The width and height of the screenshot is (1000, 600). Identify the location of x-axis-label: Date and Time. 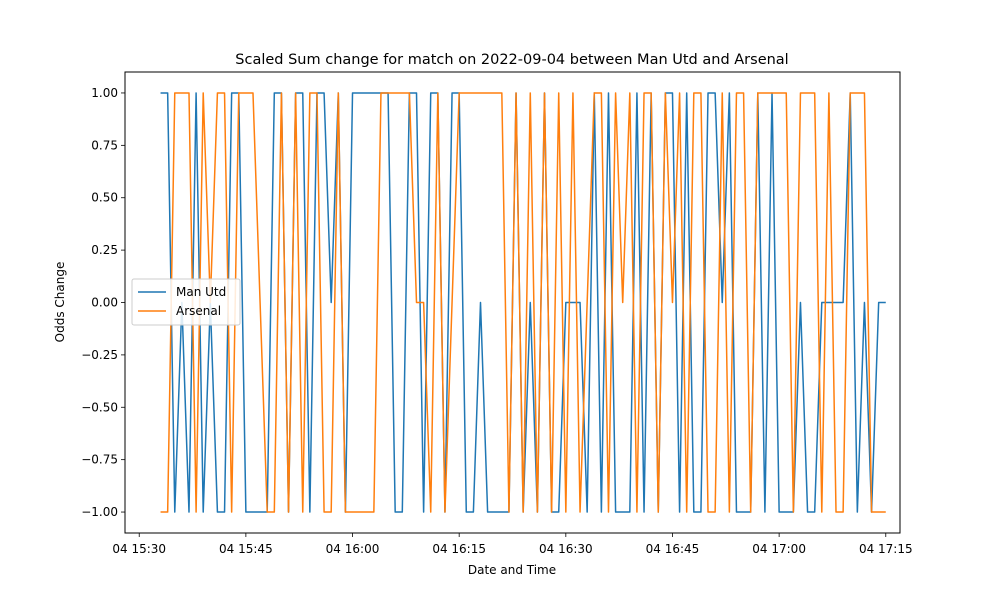
(512, 570).